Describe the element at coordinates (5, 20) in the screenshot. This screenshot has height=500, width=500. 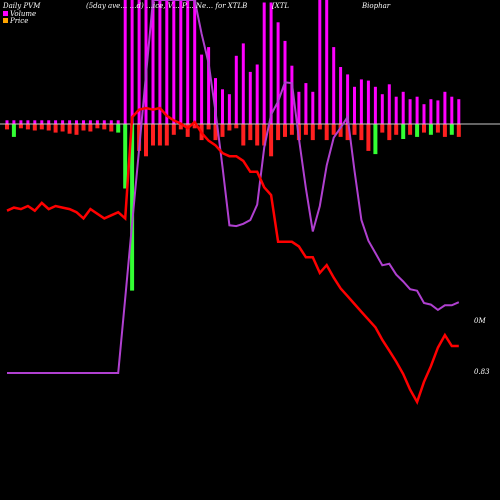
I see `legend-price-swatch` at that location.